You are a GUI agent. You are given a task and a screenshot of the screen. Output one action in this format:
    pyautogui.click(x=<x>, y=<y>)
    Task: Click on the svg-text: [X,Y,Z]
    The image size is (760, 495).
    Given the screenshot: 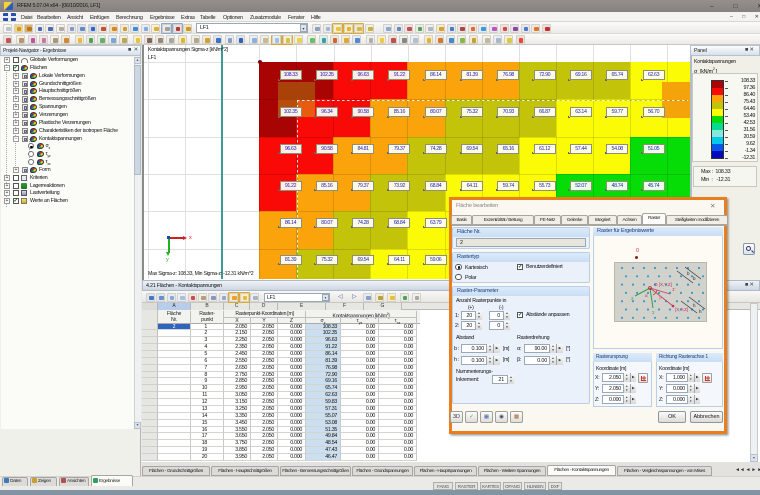 What is the action you would take?
    pyautogui.click(x=681, y=309)
    